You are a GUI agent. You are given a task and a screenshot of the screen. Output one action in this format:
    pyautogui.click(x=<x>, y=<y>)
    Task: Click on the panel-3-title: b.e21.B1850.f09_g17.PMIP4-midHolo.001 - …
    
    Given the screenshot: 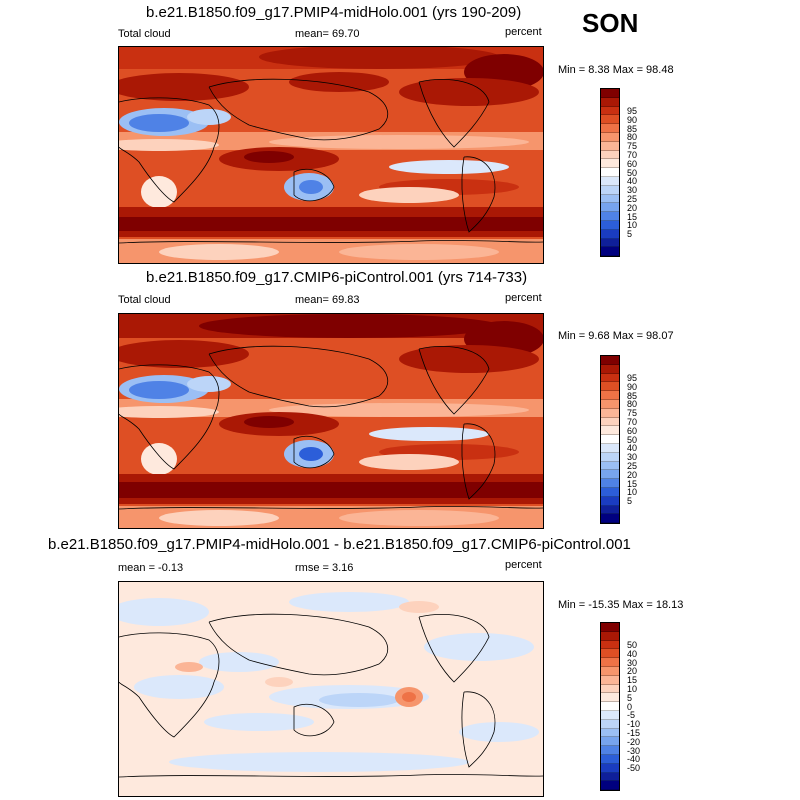 What is the action you would take?
    pyautogui.click(x=339, y=544)
    